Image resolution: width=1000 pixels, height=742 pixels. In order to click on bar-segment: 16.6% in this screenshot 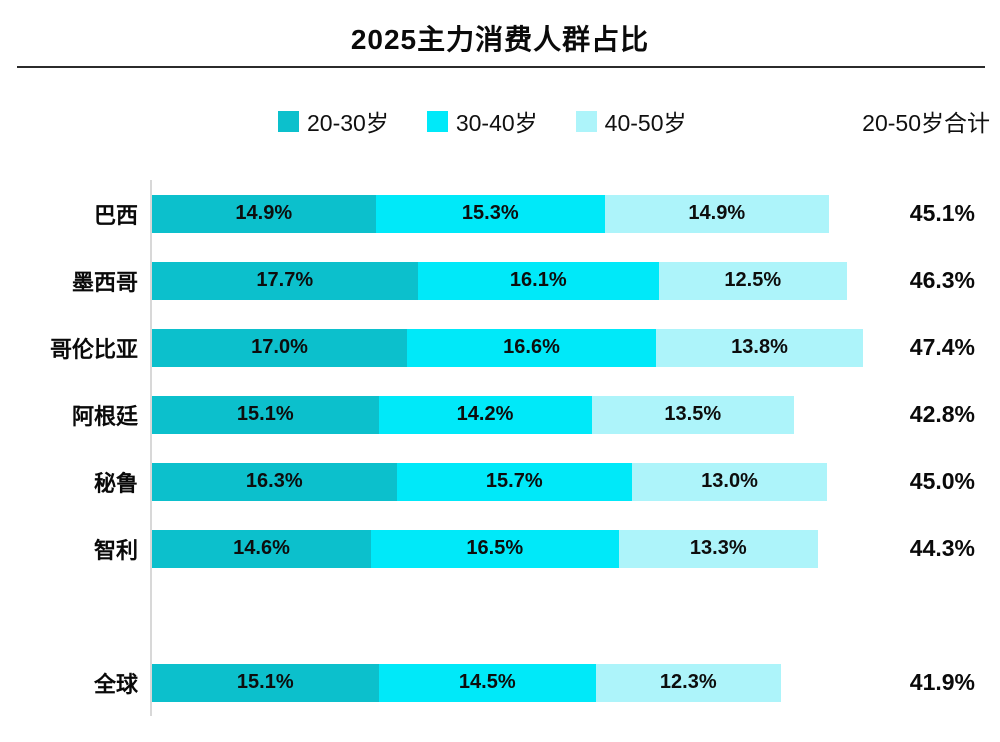, I will do `click(531, 347)`.